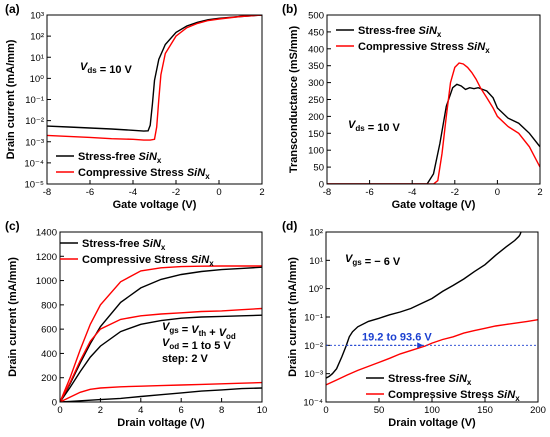  What do you see at coordinates (313, 403) in the screenshot?
I see `y-tick-label: 10⁻⁴` at bounding box center [313, 403].